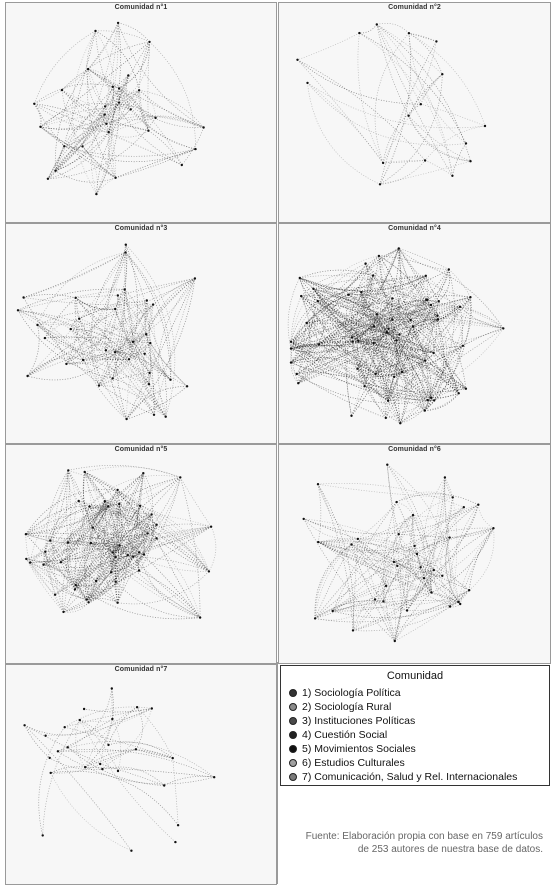 This screenshot has width=551, height=887. I want to click on network-graph, so click(120, 542).